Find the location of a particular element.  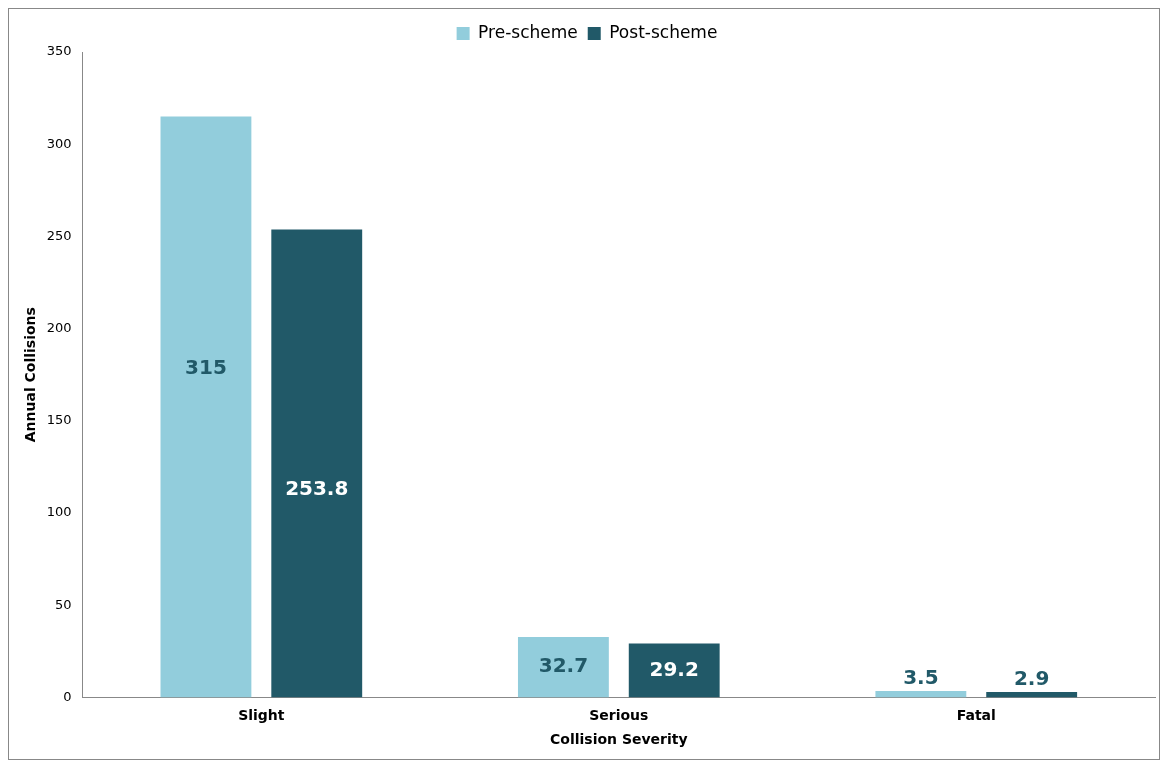

data-label: 32.7 is located at coordinates (563, 665).